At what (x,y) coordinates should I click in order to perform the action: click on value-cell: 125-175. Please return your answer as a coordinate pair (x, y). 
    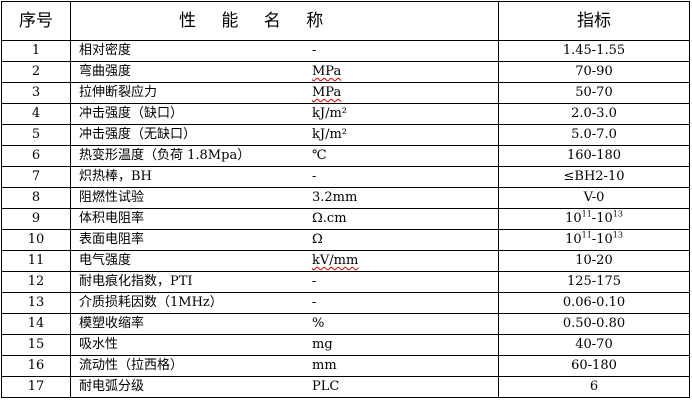
    Looking at the image, I should click on (594, 282).